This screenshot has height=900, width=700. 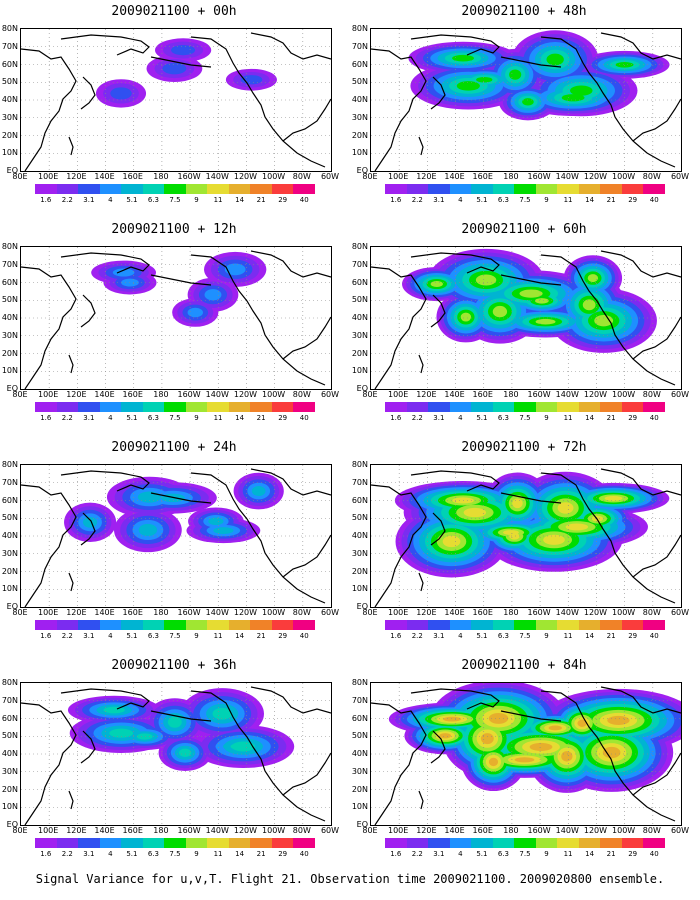 What do you see at coordinates (132, 176) in the screenshot?
I see `longitude-label: 160E` at bounding box center [132, 176].